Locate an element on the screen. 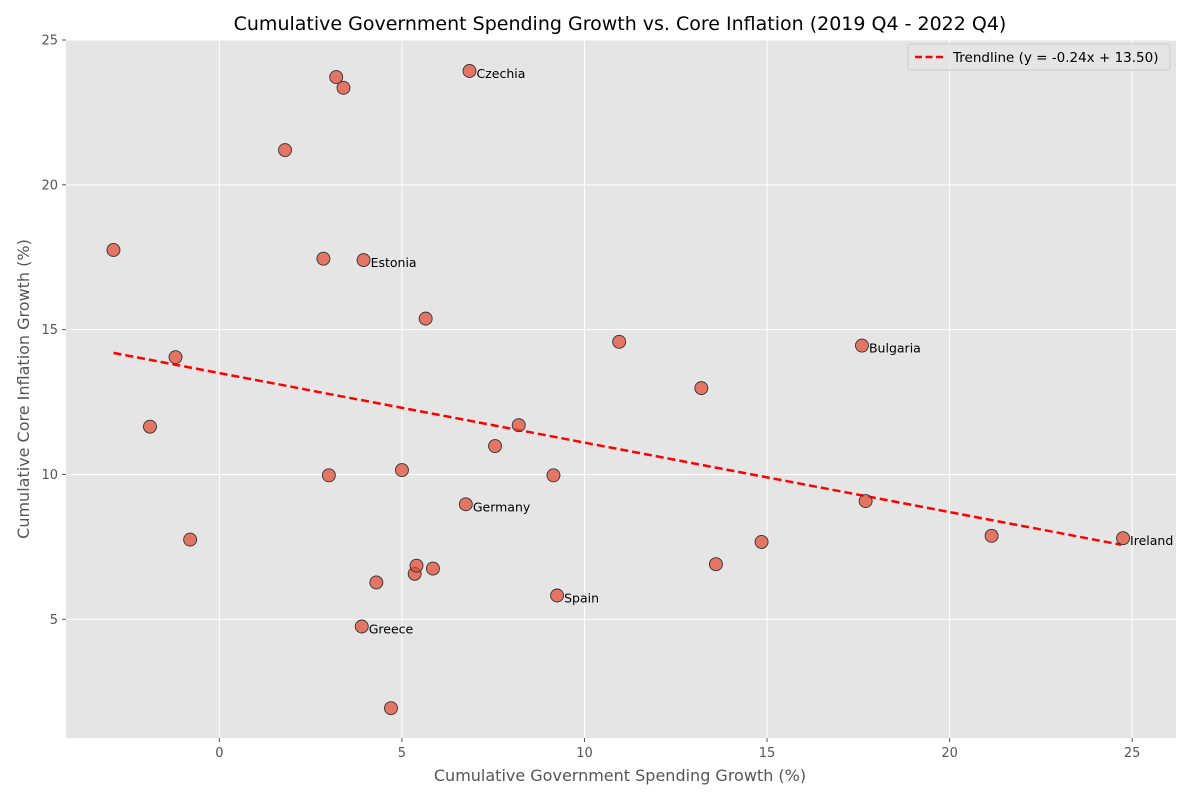  x-tick-label: 0 is located at coordinates (219, 753).